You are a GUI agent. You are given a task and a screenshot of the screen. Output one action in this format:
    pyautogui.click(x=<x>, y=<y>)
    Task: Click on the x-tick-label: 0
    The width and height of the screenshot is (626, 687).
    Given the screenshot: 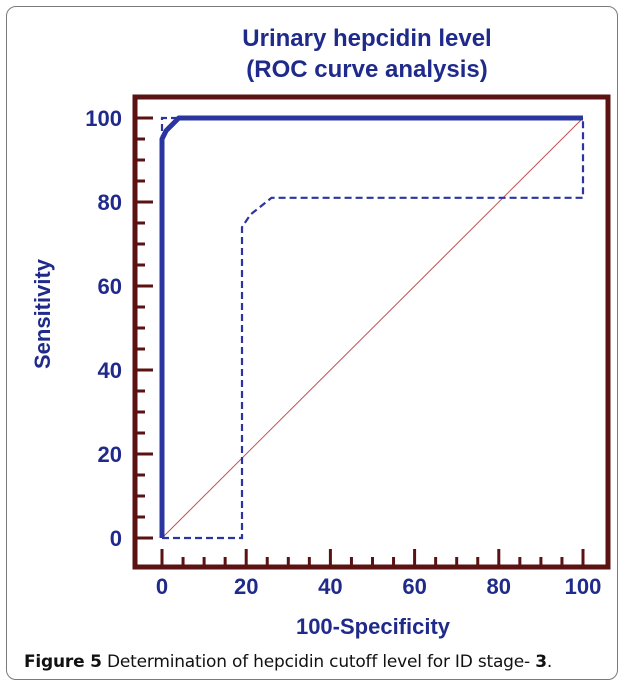 What is the action you would take?
    pyautogui.click(x=162, y=586)
    